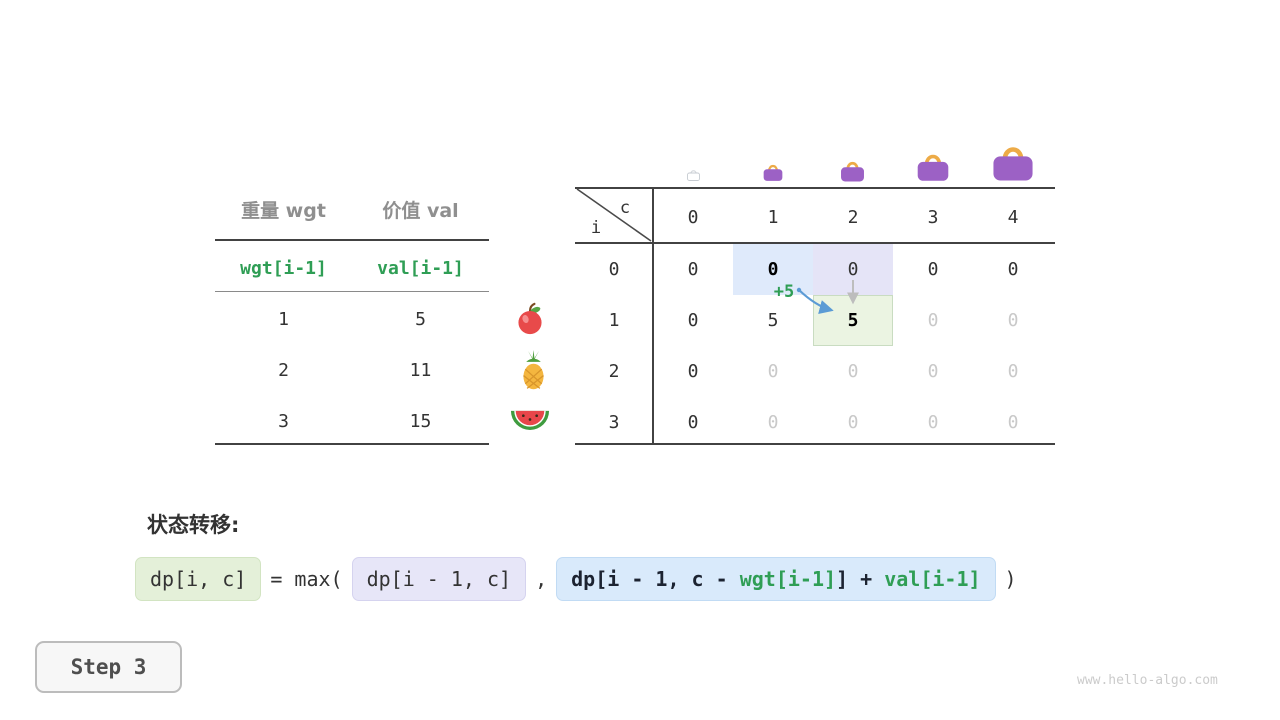  What do you see at coordinates (283, 319) in the screenshot?
I see `item-1-weight: 1` at bounding box center [283, 319].